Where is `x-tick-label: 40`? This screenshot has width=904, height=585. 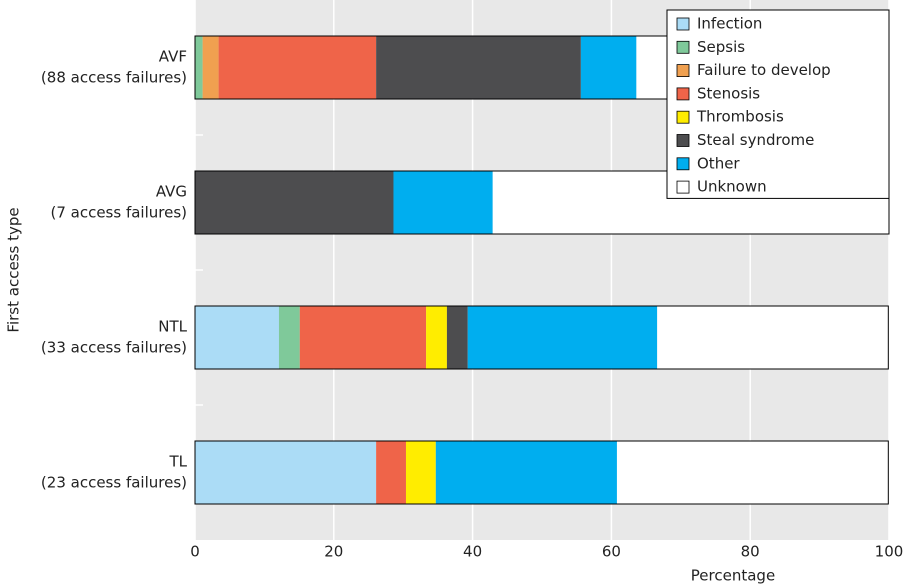 x-tick-label: 40 is located at coordinates (472, 552).